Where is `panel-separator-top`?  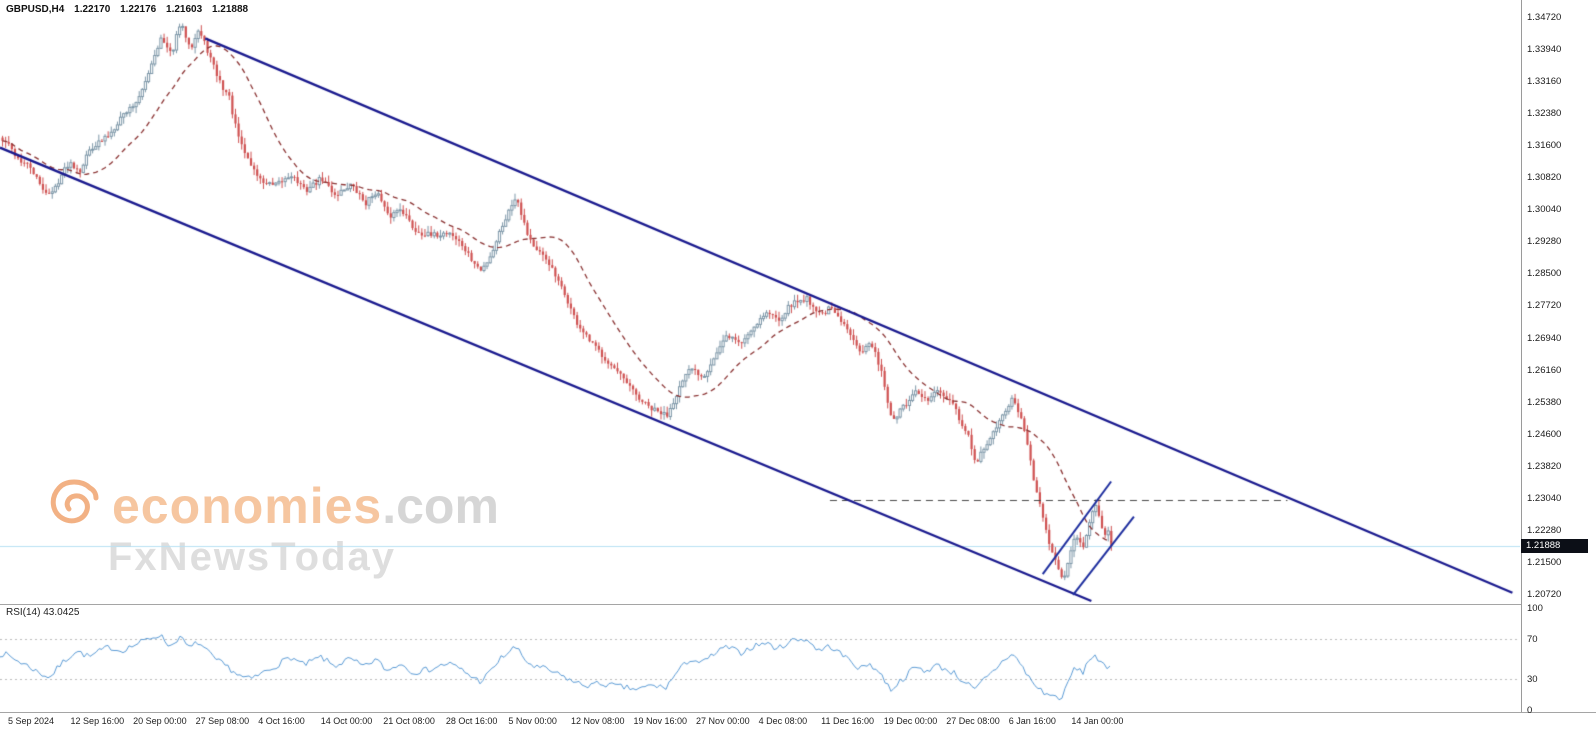
panel-separator-top is located at coordinates (798, 604).